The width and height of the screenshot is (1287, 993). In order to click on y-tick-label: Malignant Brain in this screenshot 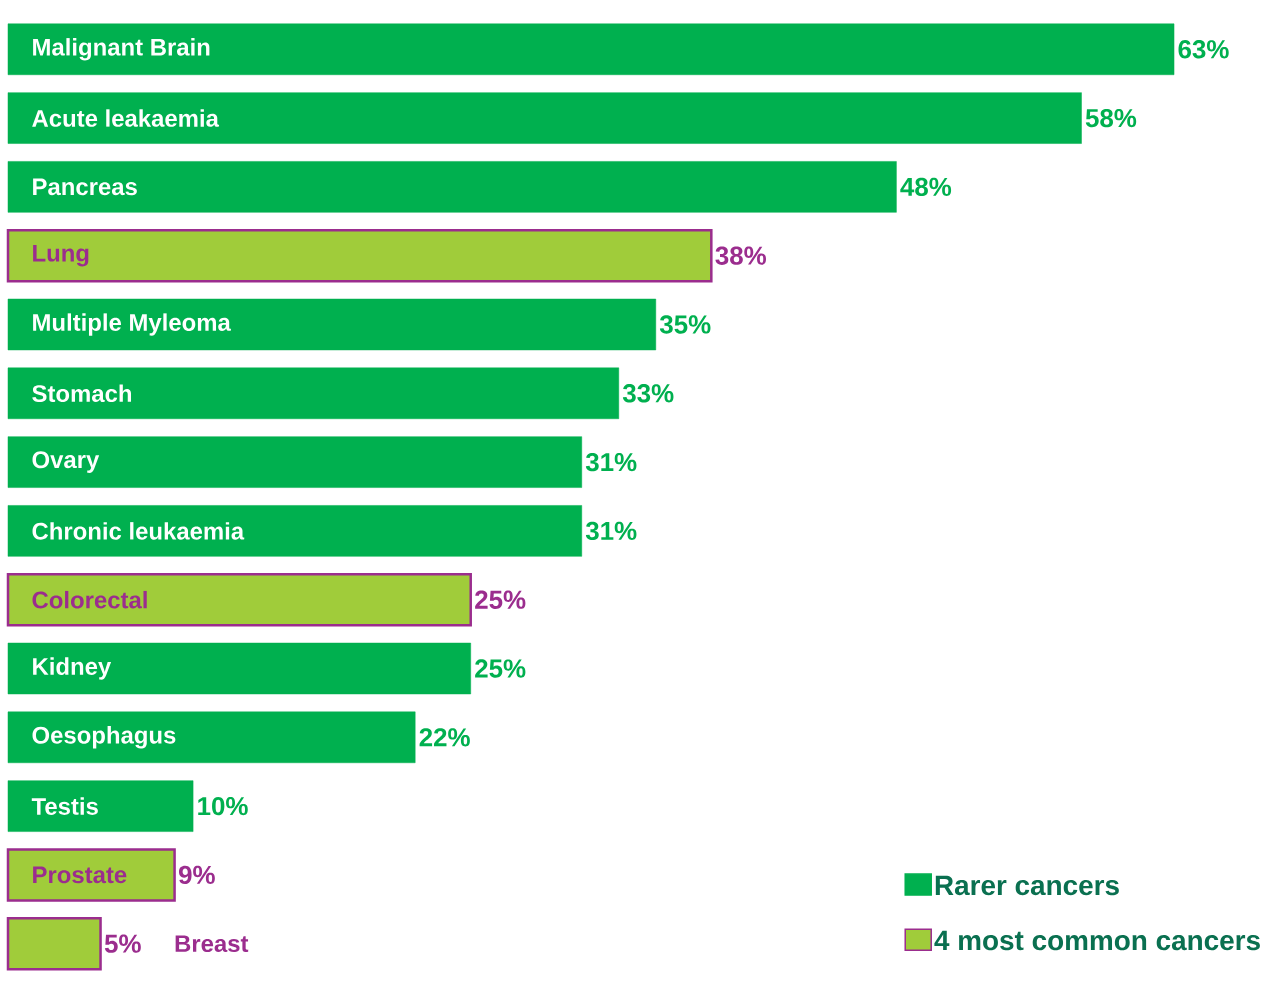, I will do `click(121, 49)`.